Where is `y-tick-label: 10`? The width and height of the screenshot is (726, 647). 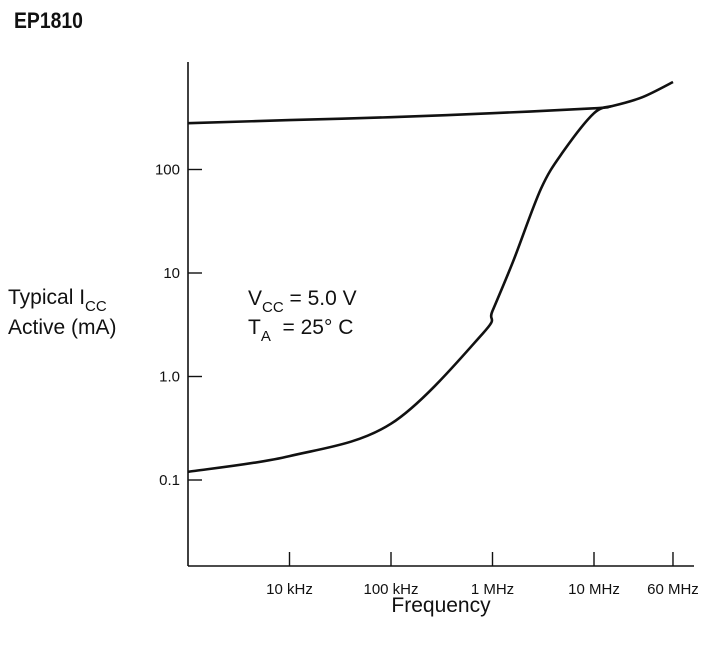
y-tick-label: 10 is located at coordinates (171, 273).